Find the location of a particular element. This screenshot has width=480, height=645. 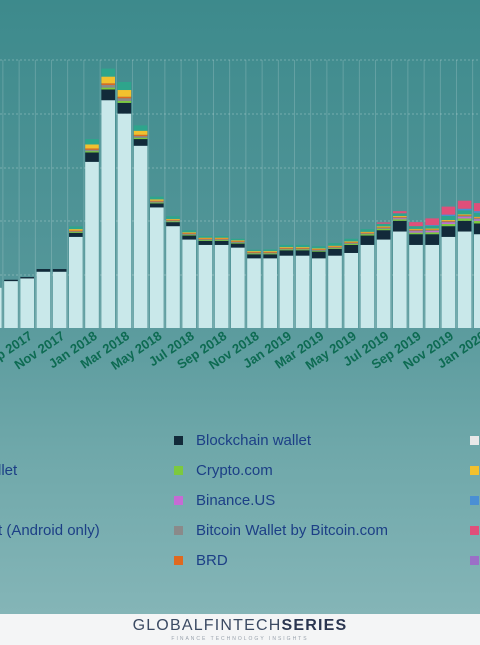

legend-label: Bitcoin Wallet by Bitcoin.com is located at coordinates (292, 530).